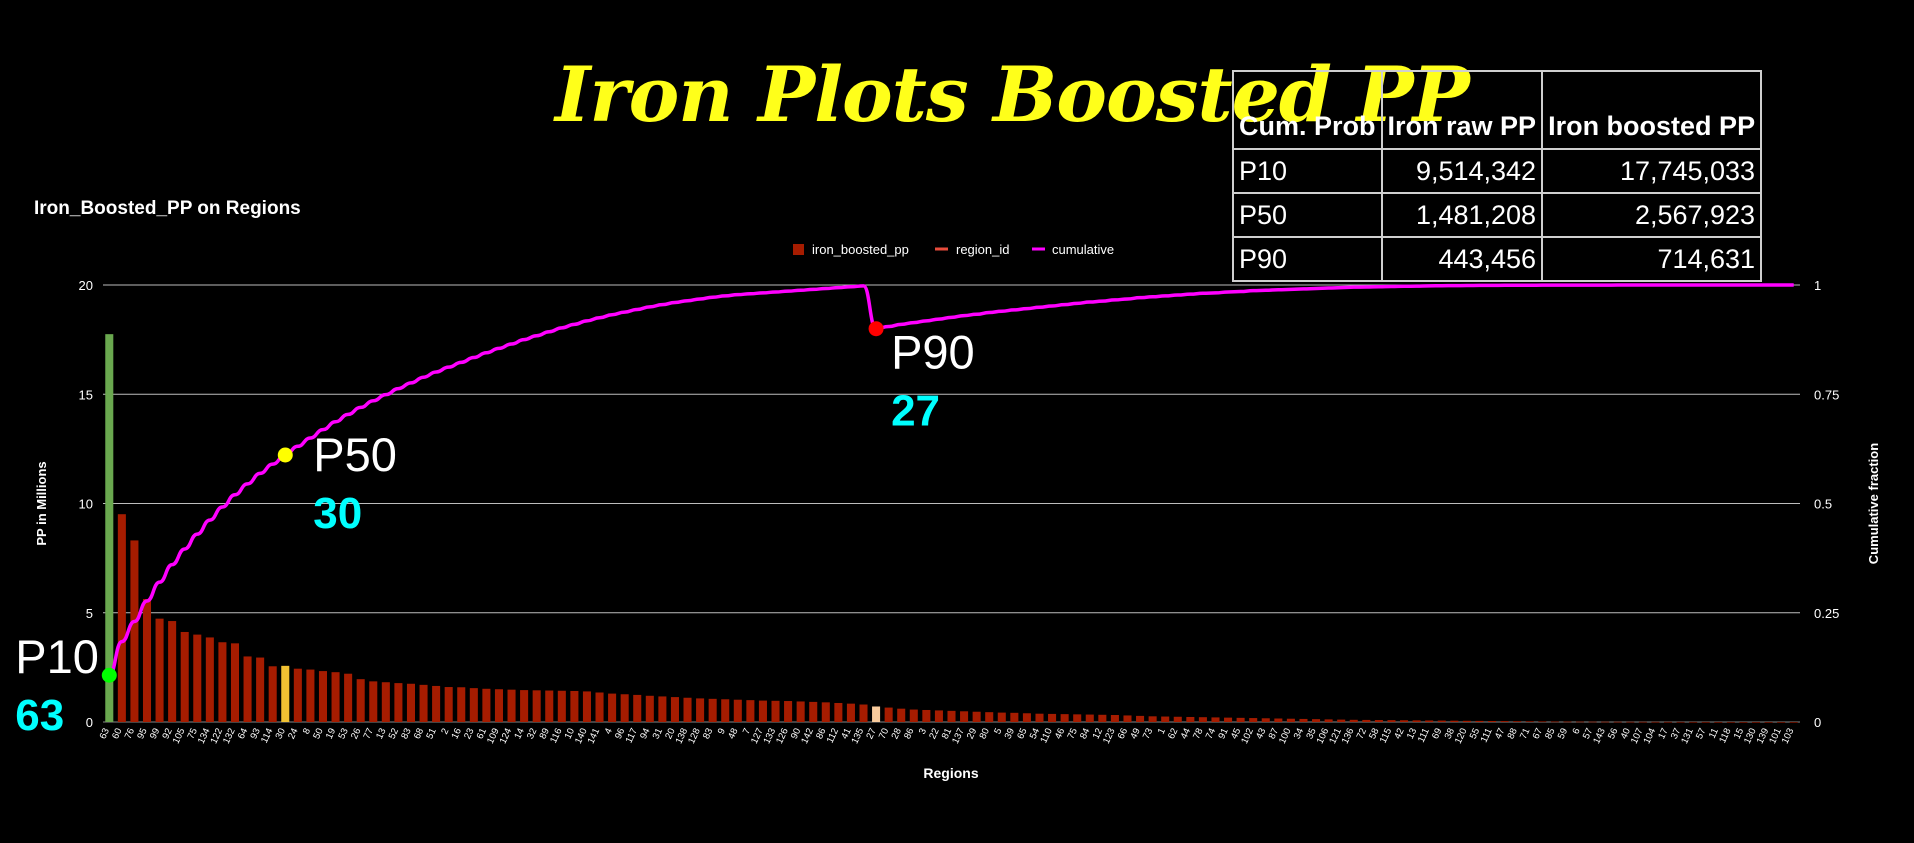 The height and width of the screenshot is (843, 1914). What do you see at coordinates (243, 734) in the screenshot?
I see `x-tick-label: 64` at bounding box center [243, 734].